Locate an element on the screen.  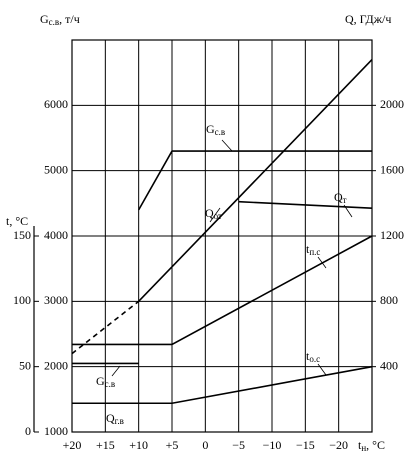
x-tick-label: 0 is located at coordinates (205, 445).